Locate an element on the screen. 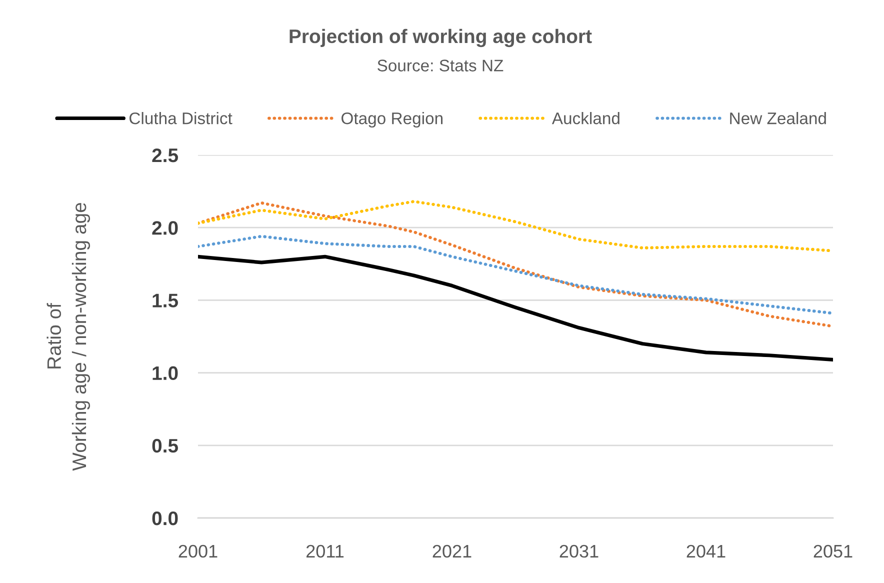  y-tick-label: 2.5 is located at coordinates (165, 155).